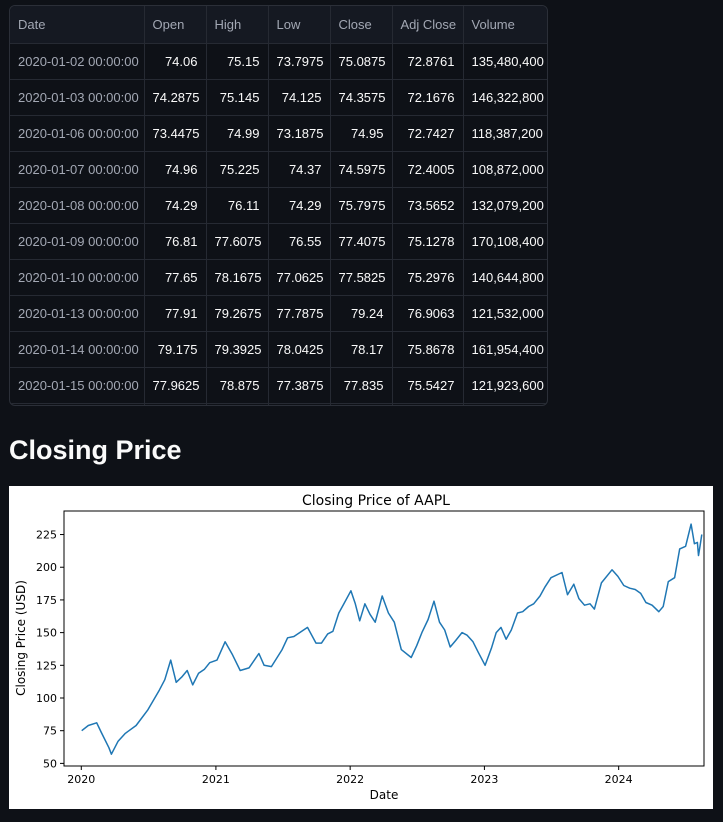  I want to click on table-cell: 75.225, so click(237, 169).